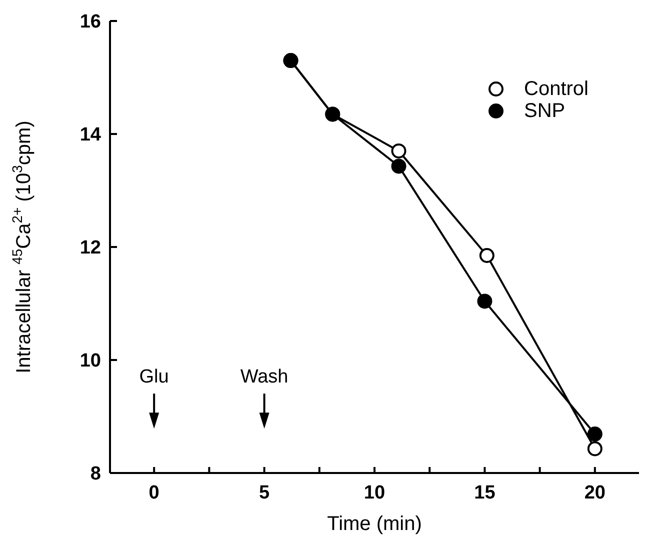  I want to click on annotation: Glu, so click(154, 377).